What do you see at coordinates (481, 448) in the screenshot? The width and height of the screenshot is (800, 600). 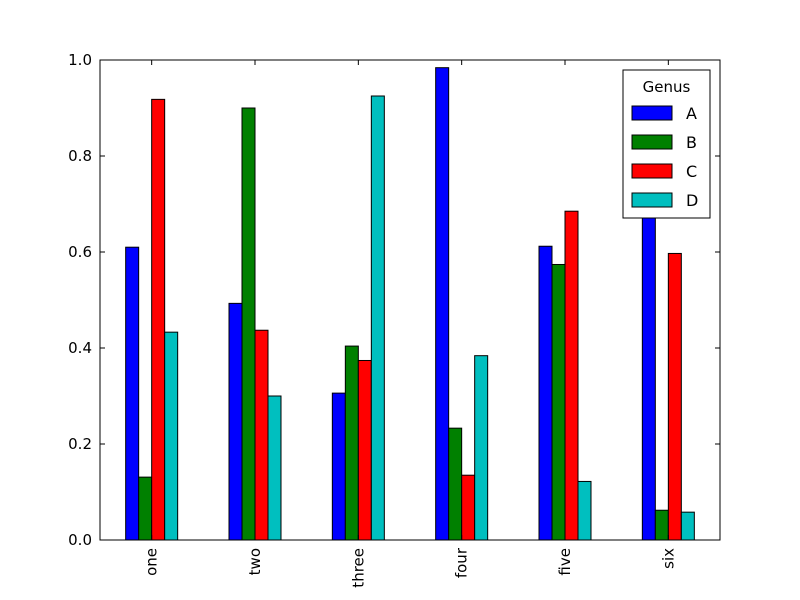 I see `bar-four-D` at bounding box center [481, 448].